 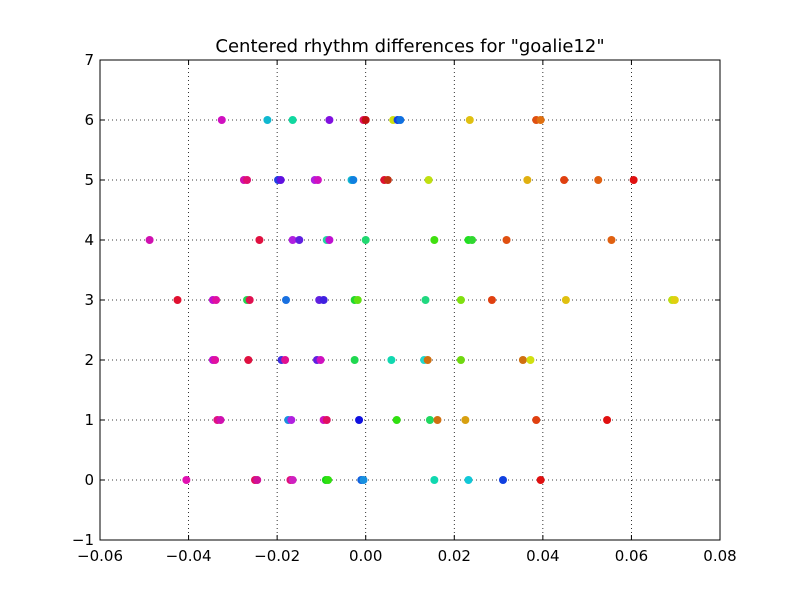 What do you see at coordinates (542, 556) in the screenshot?
I see `x-tick-label: 0.04` at bounding box center [542, 556].